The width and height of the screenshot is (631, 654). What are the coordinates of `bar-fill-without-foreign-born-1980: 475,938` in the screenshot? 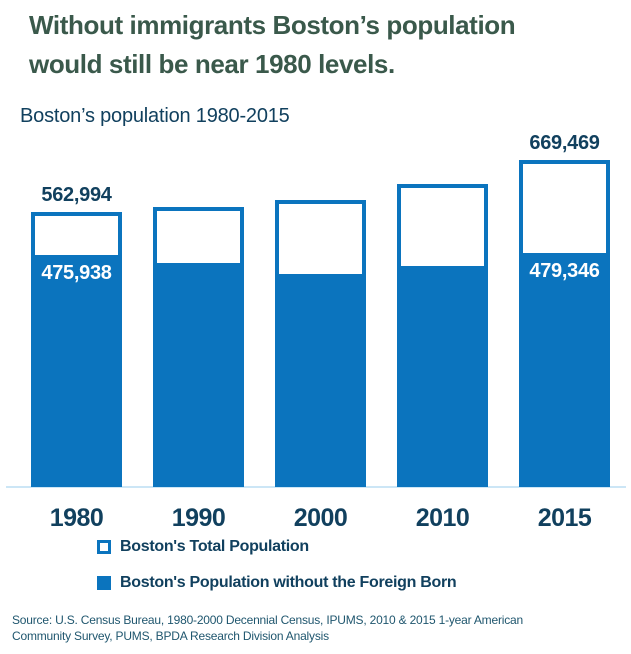 It's located at (76, 371).